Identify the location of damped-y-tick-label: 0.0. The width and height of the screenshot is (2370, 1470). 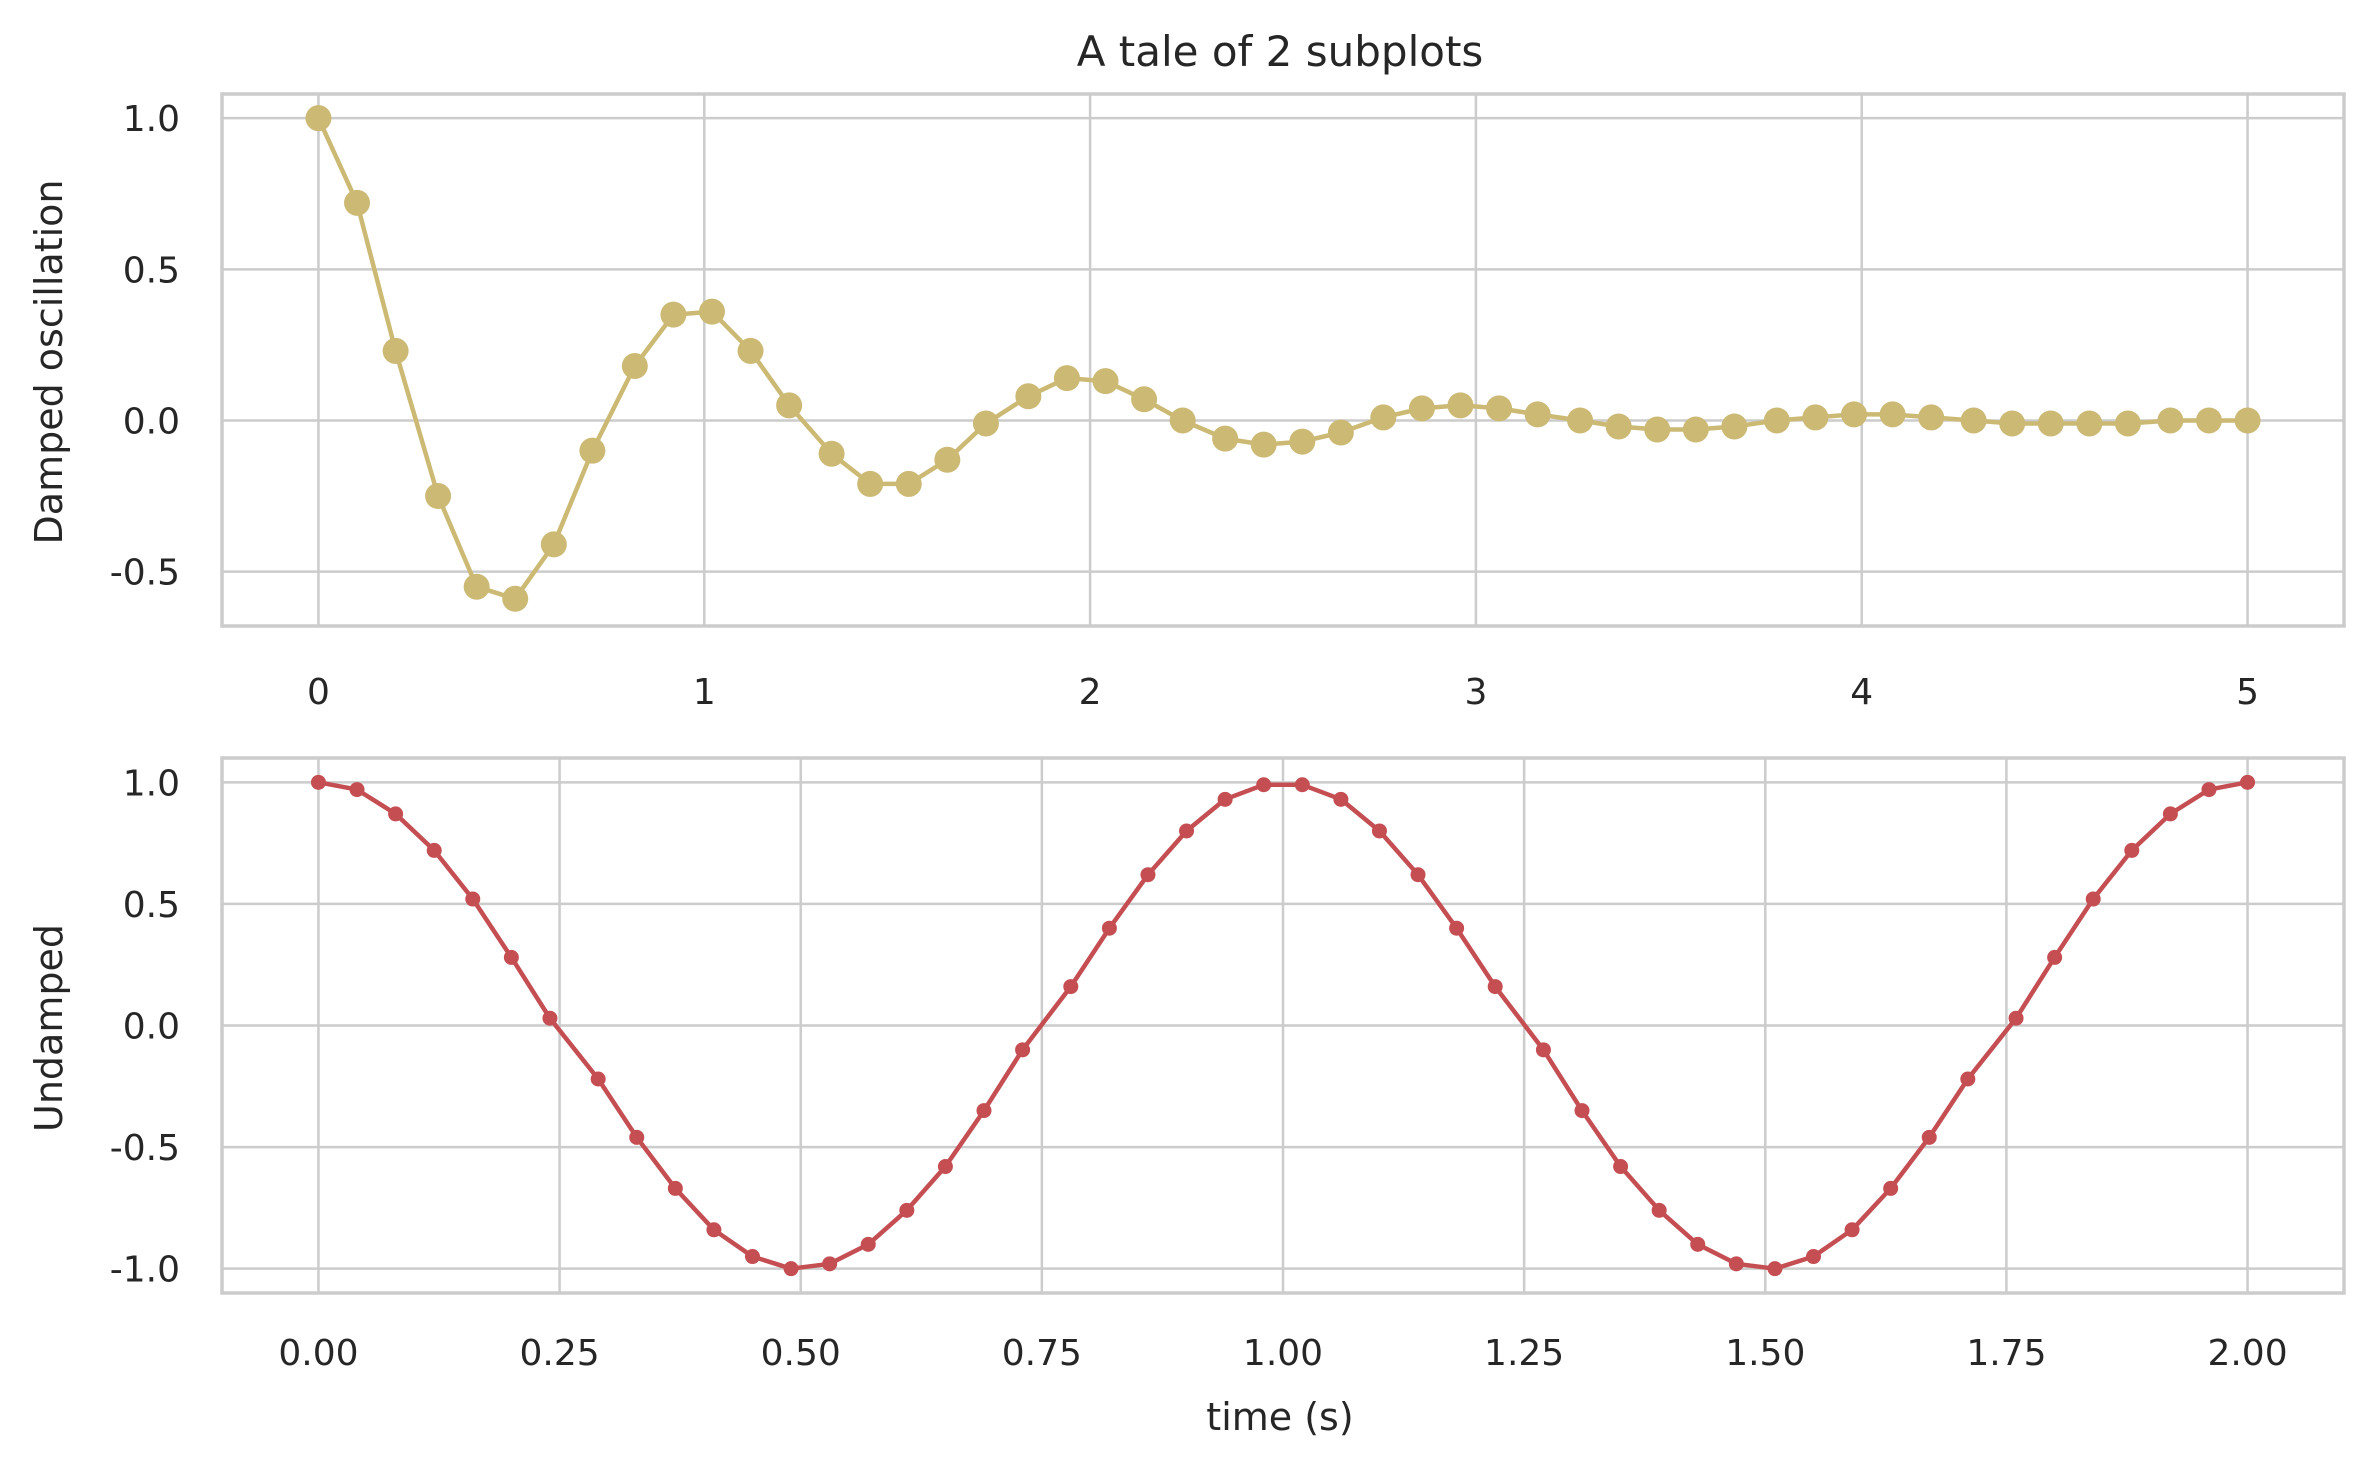
(151, 421).